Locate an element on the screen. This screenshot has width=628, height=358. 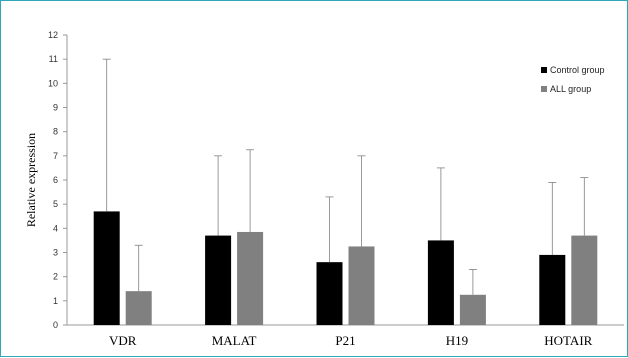
y-tick-label: 8 is located at coordinates (55, 132).